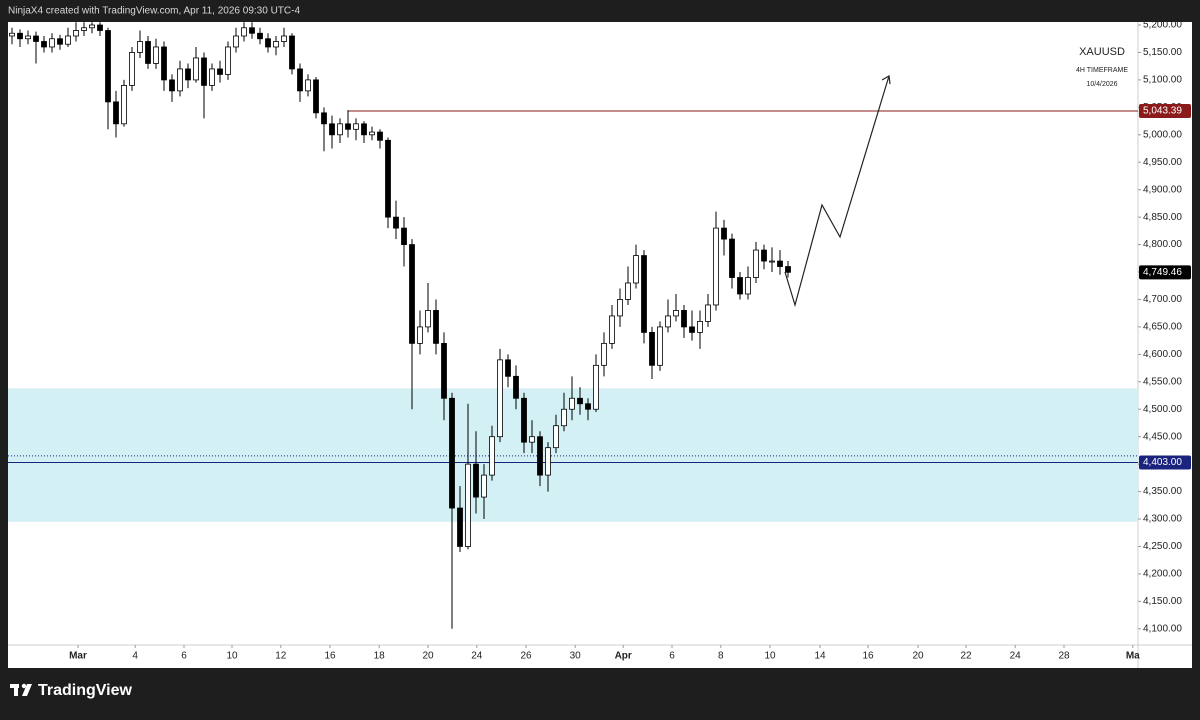 This screenshot has height=720, width=1200. I want to click on x-tick-label: 18, so click(380, 656).